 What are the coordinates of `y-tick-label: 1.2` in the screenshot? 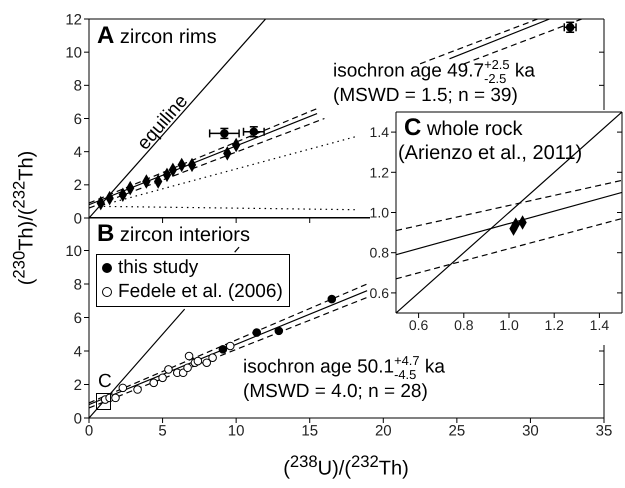 It's located at (380, 172).